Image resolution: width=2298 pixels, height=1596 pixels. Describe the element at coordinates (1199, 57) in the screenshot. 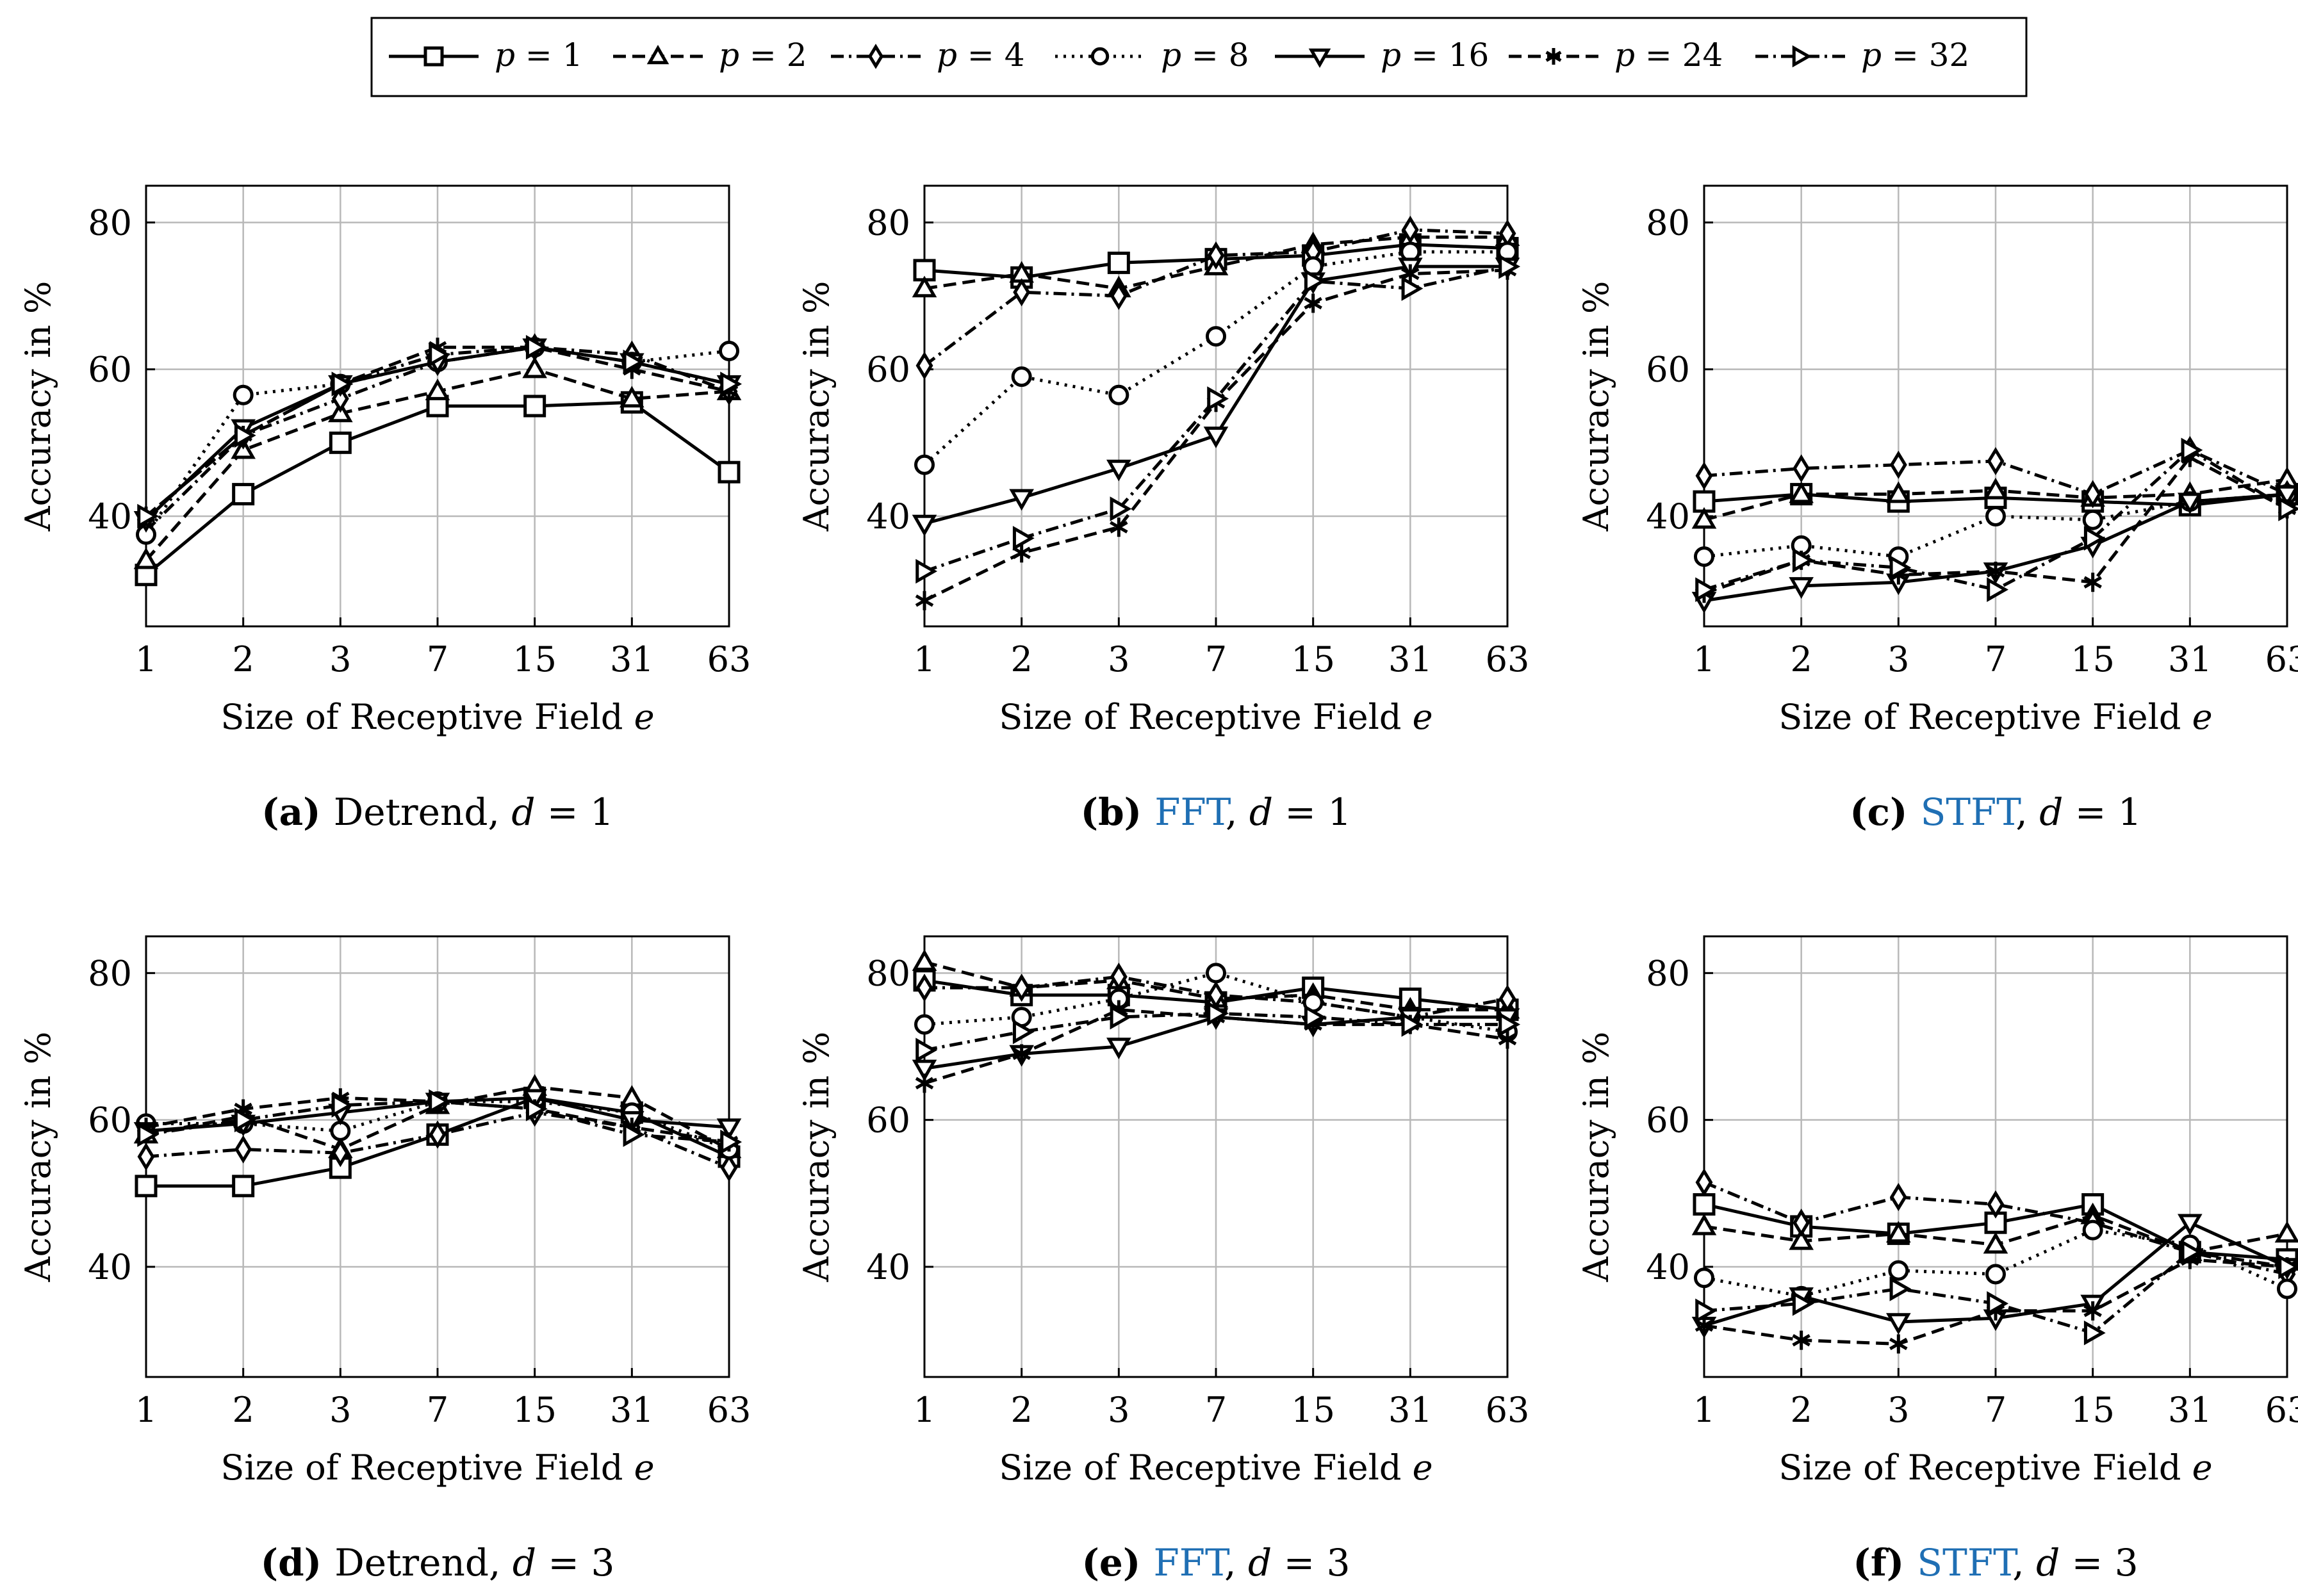

I see `legend-box` at that location.